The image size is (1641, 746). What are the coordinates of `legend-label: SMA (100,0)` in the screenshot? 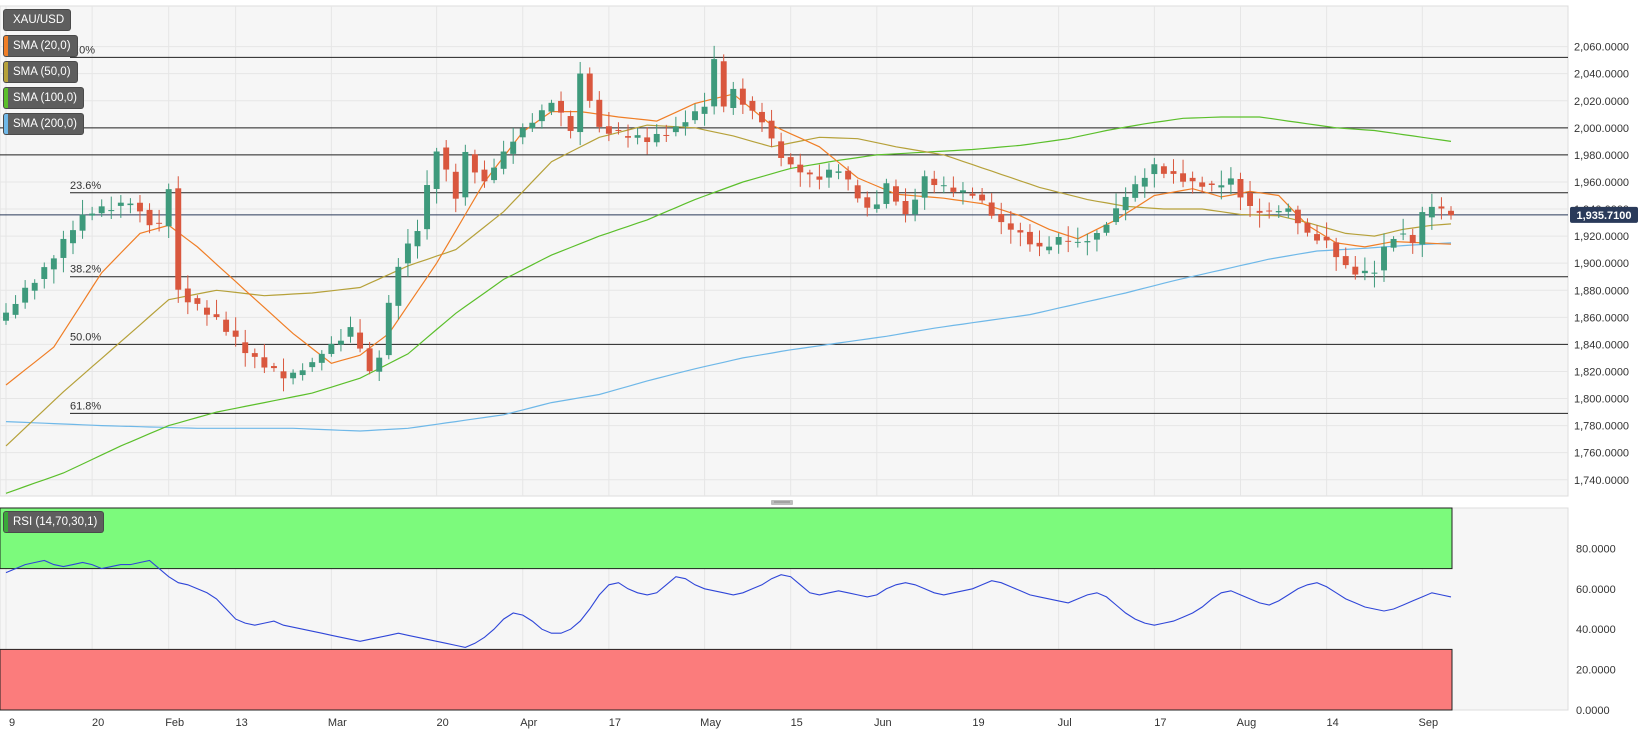 It's located at (45, 98).